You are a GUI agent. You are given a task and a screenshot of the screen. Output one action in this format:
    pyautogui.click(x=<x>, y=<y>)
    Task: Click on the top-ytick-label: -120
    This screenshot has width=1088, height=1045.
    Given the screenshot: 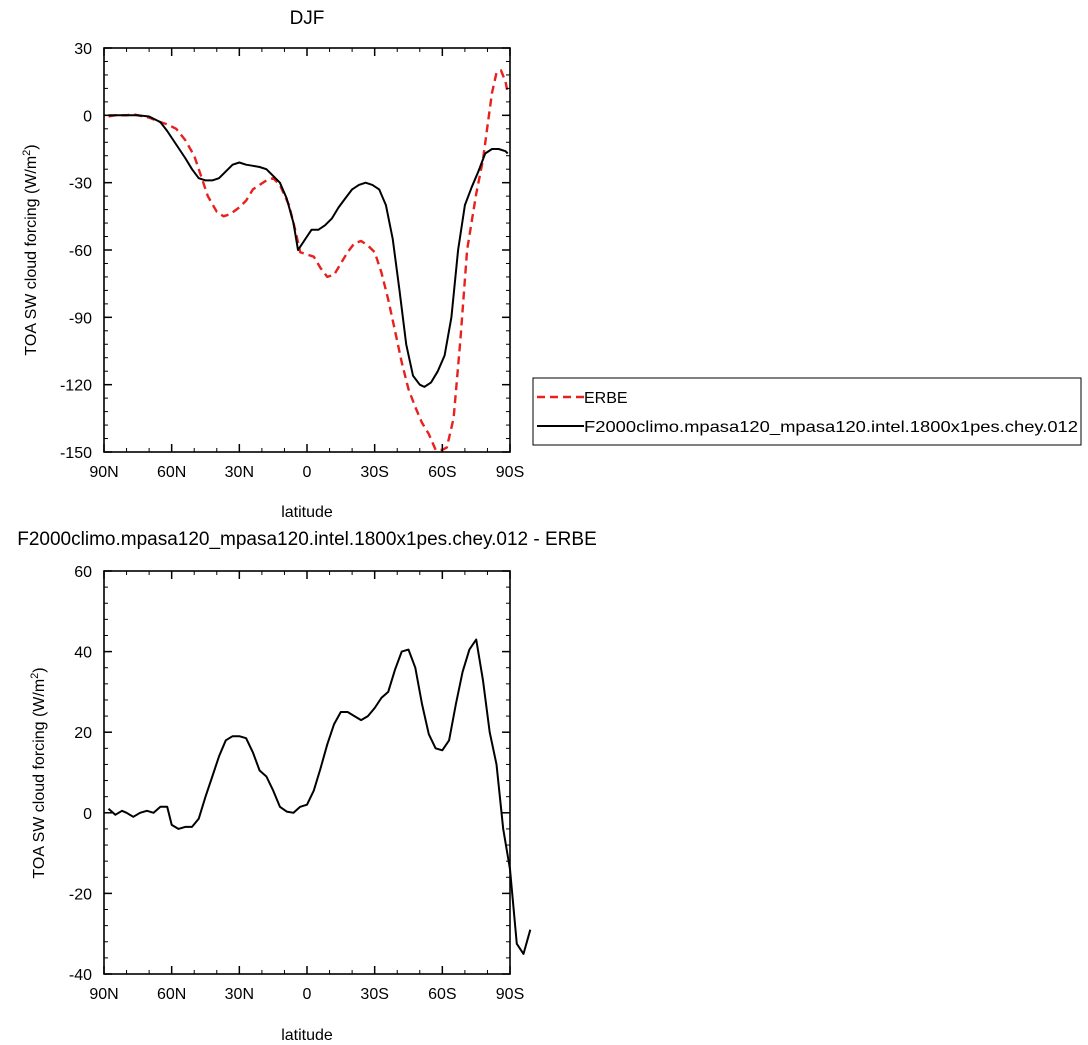 What is the action you would take?
    pyautogui.click(x=76, y=386)
    